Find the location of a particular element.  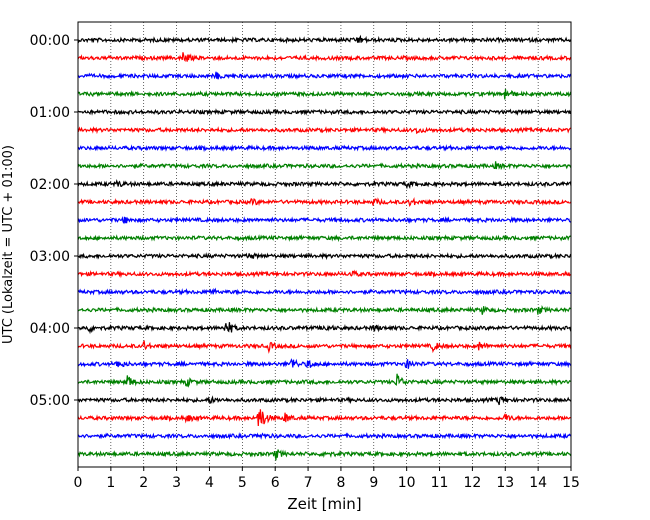

y-tick-label: 03:00 is located at coordinates (50, 257).